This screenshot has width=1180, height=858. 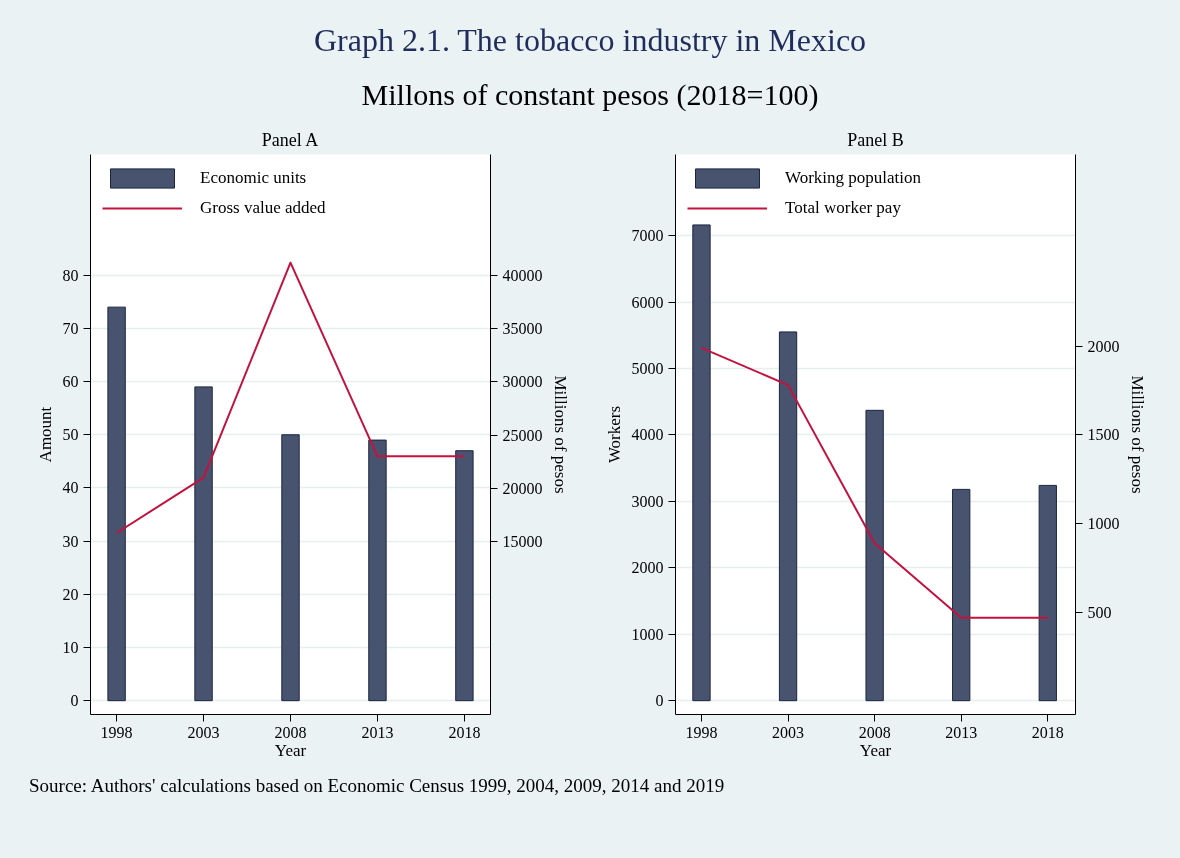 I want to click on chart-title: Panel A, so click(x=290, y=139).